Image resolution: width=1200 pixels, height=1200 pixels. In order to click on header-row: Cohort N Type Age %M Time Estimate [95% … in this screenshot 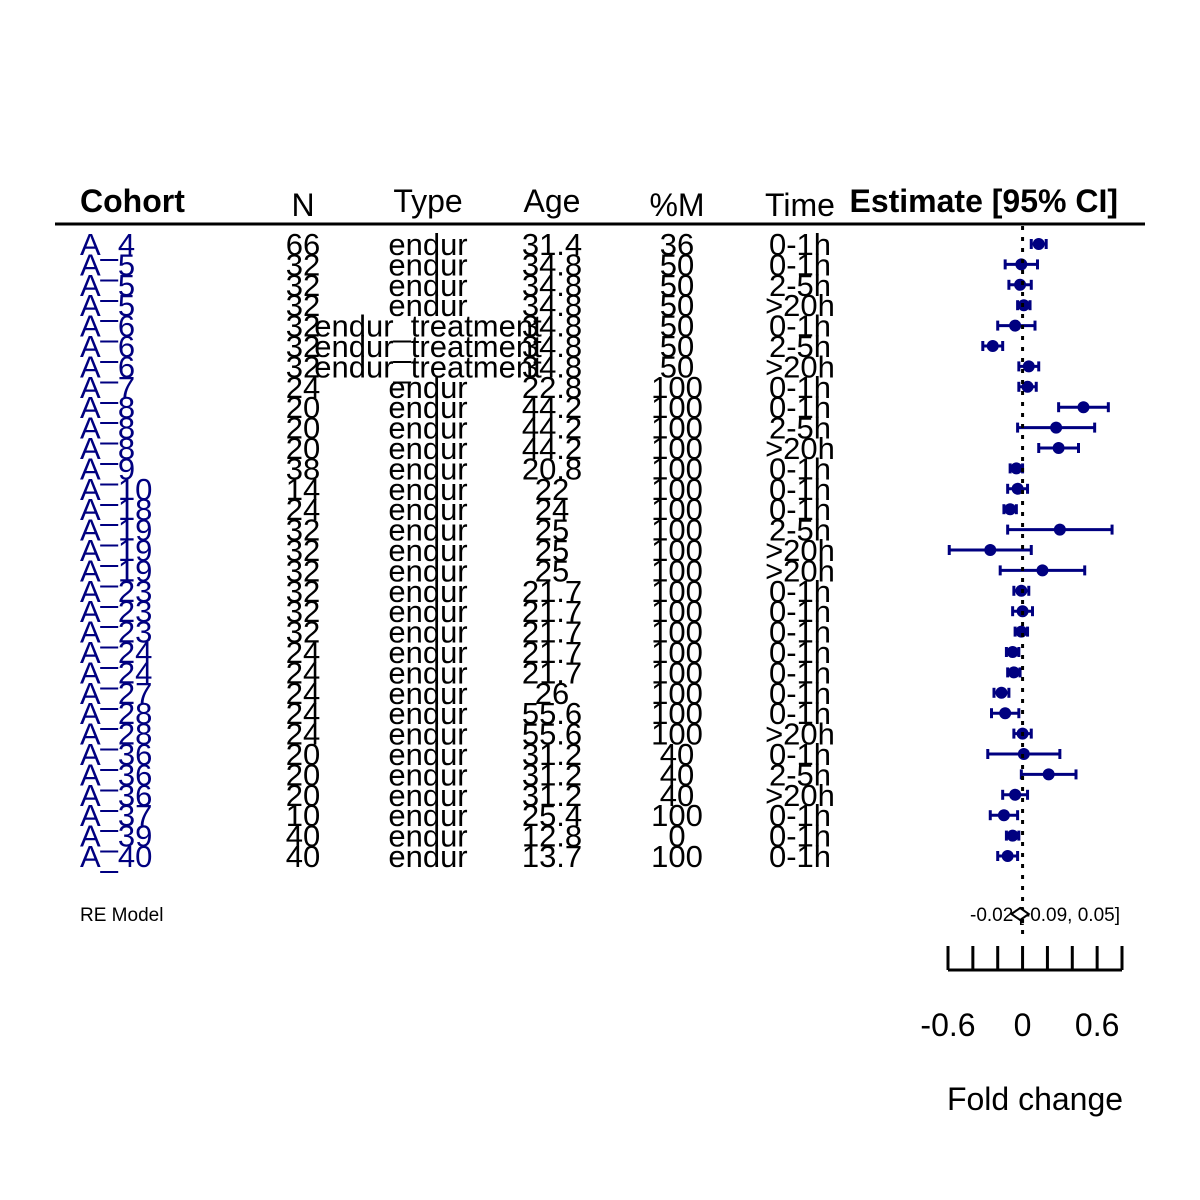, I will do `click(599, 203)`.